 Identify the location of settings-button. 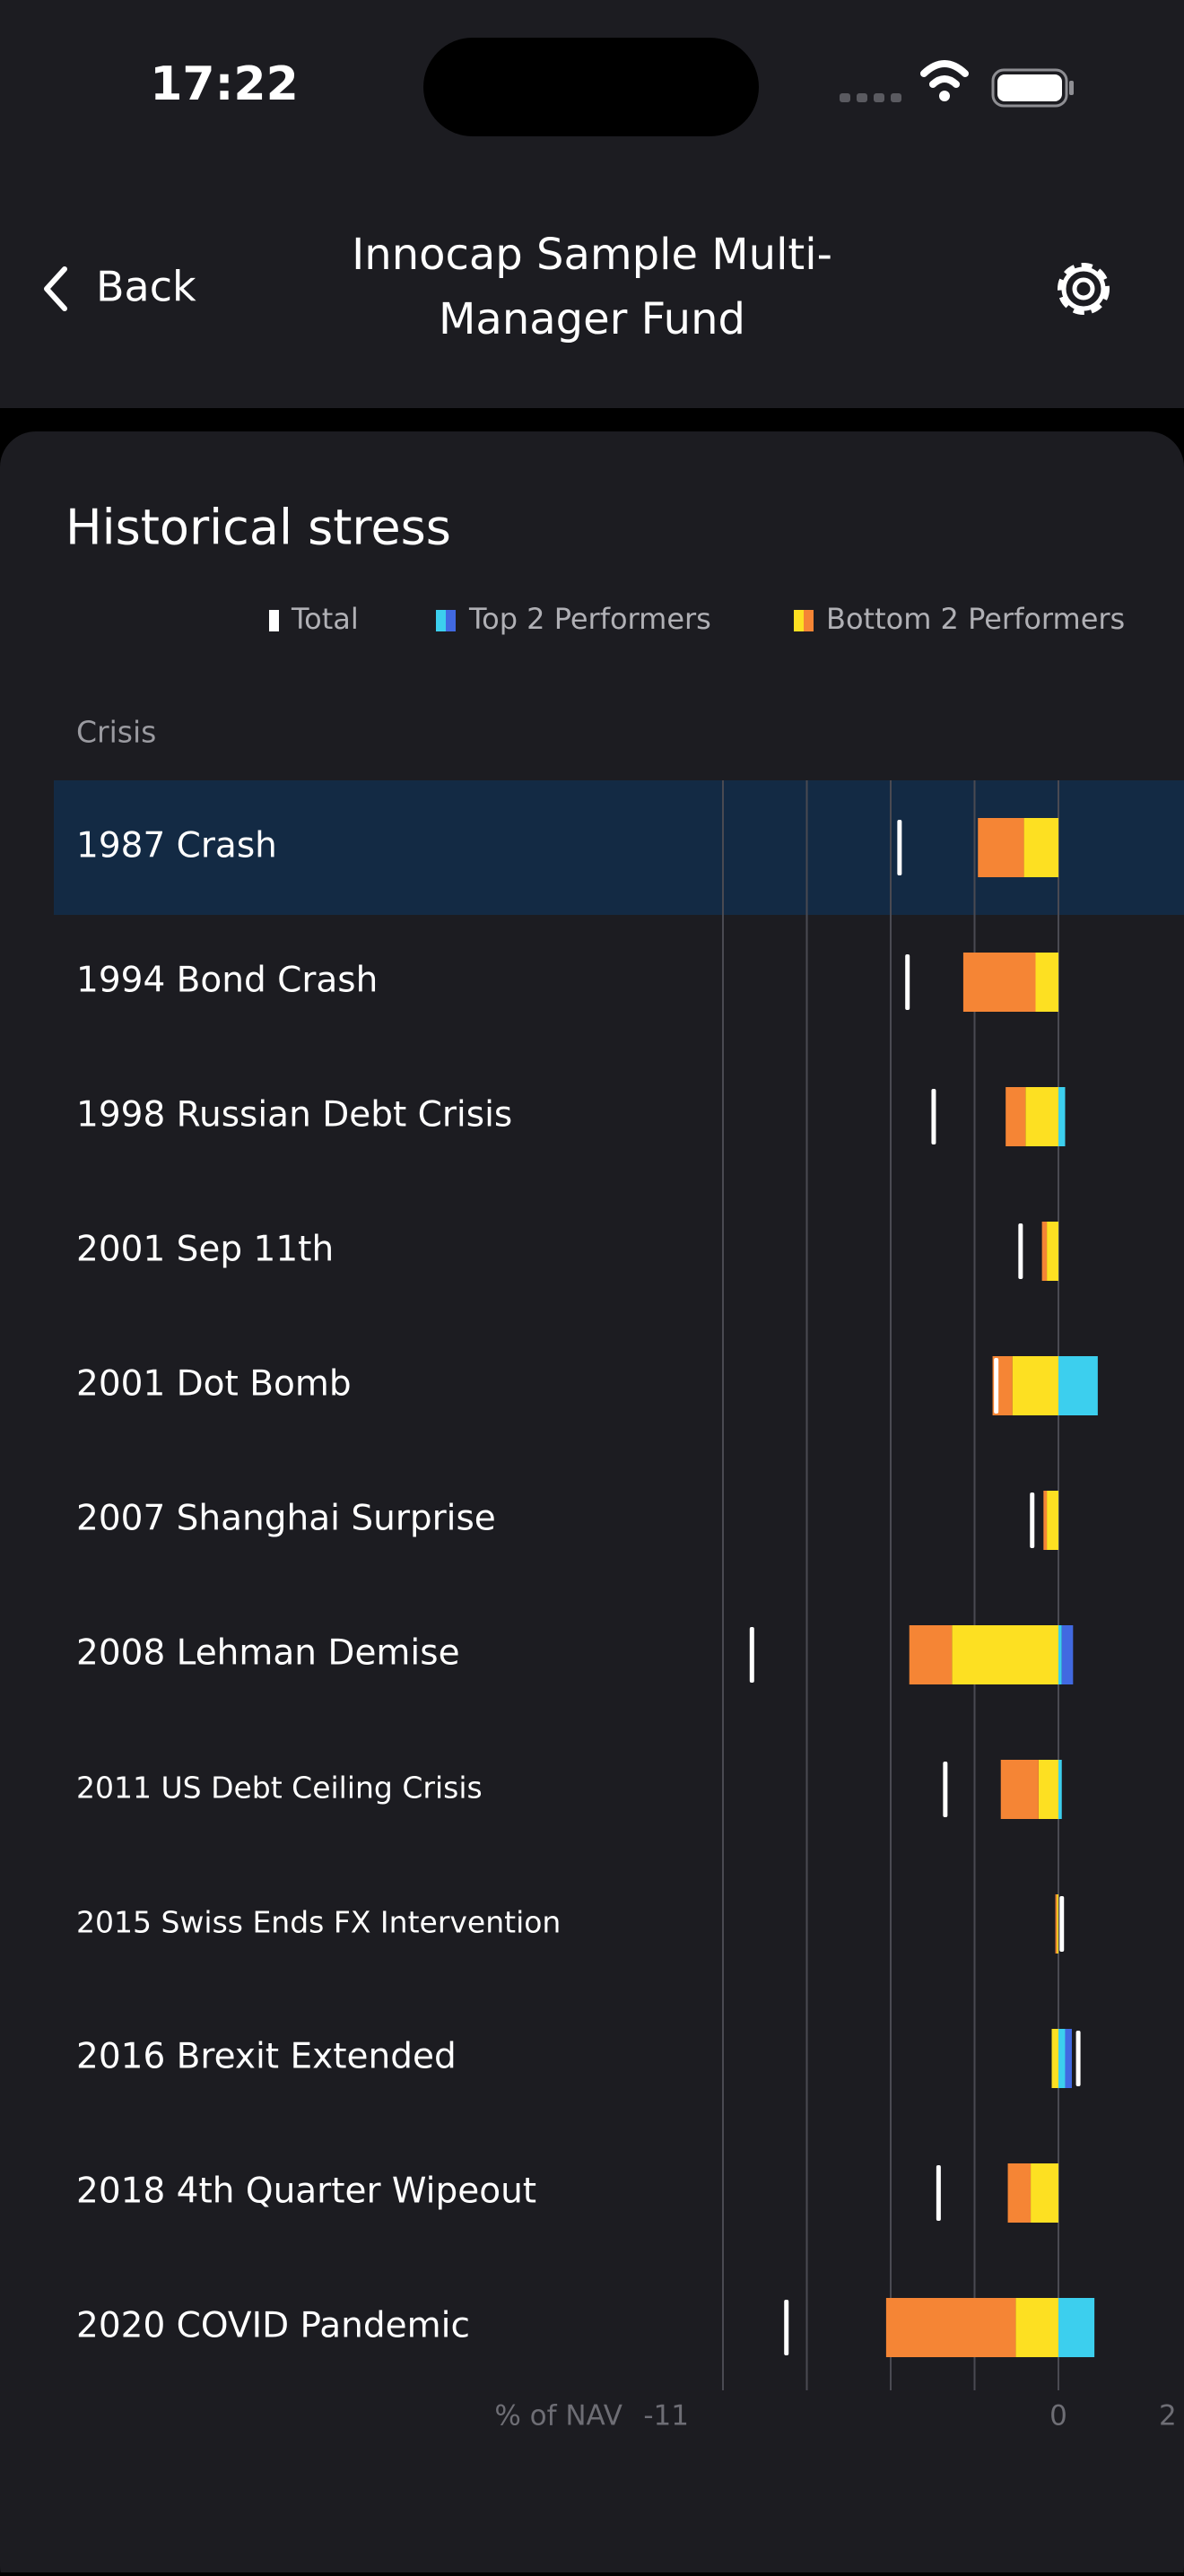
(1084, 289).